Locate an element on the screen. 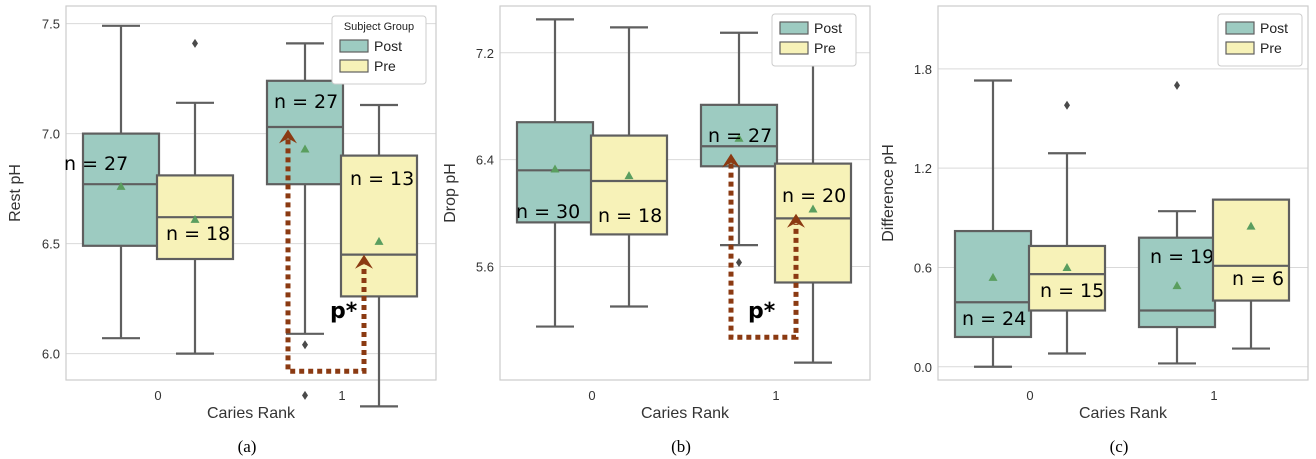 Image resolution: width=1316 pixels, height=459 pixels. y-tick-label: 0.0 is located at coordinates (923, 367).